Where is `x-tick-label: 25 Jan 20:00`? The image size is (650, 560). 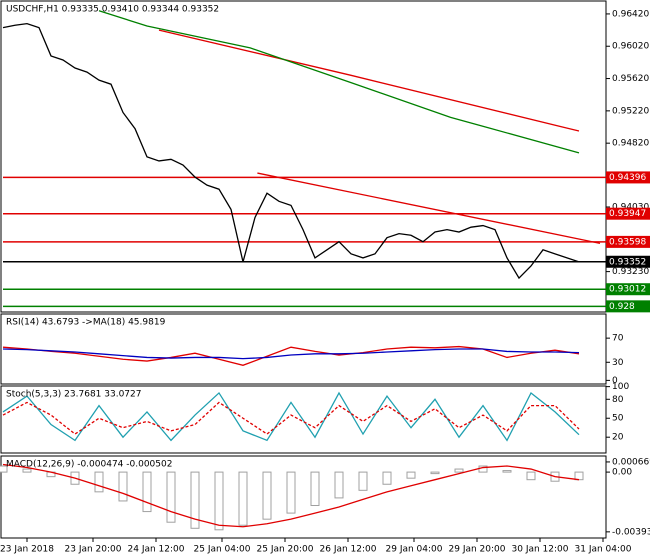
x-tick-label: 25 Jan 20:00 is located at coordinates (285, 550).